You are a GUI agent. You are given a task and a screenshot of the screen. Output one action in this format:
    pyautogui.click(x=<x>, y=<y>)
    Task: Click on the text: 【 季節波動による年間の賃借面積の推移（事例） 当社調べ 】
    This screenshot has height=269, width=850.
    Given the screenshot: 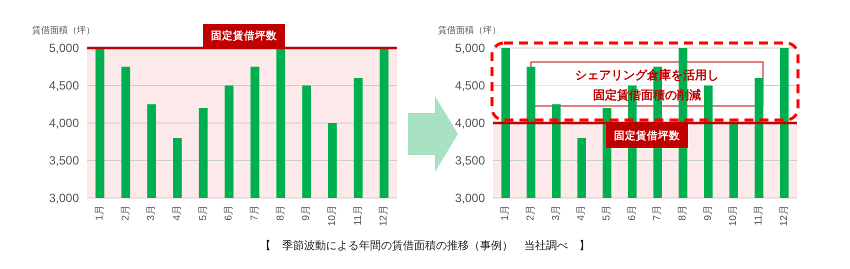 What is the action you would take?
    pyautogui.click(x=425, y=245)
    